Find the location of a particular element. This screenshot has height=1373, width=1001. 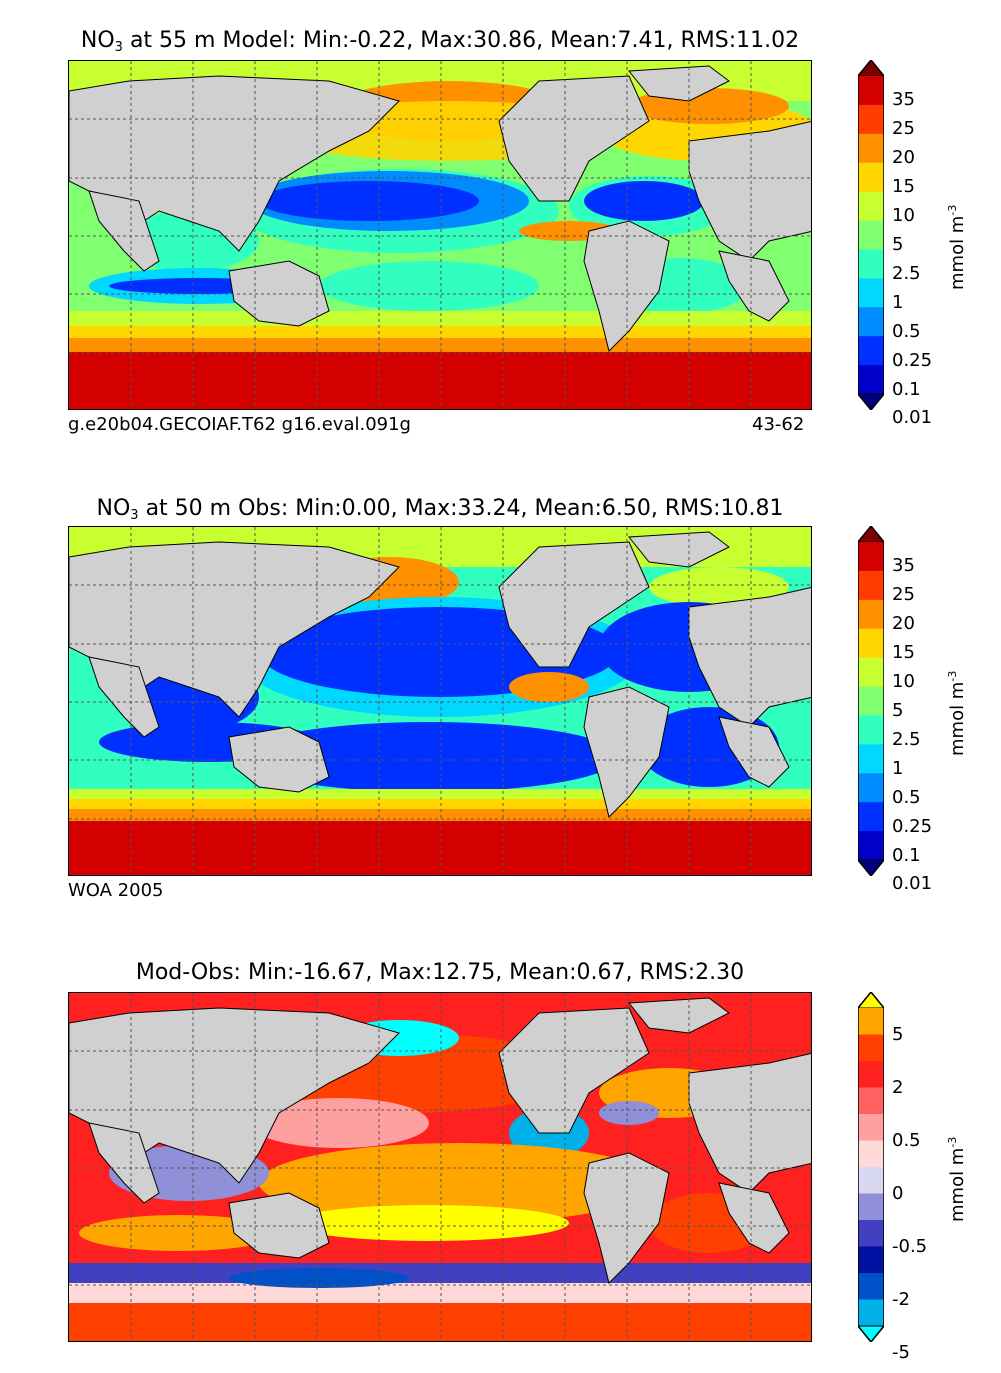

model-colorbar is located at coordinates (871, 235).